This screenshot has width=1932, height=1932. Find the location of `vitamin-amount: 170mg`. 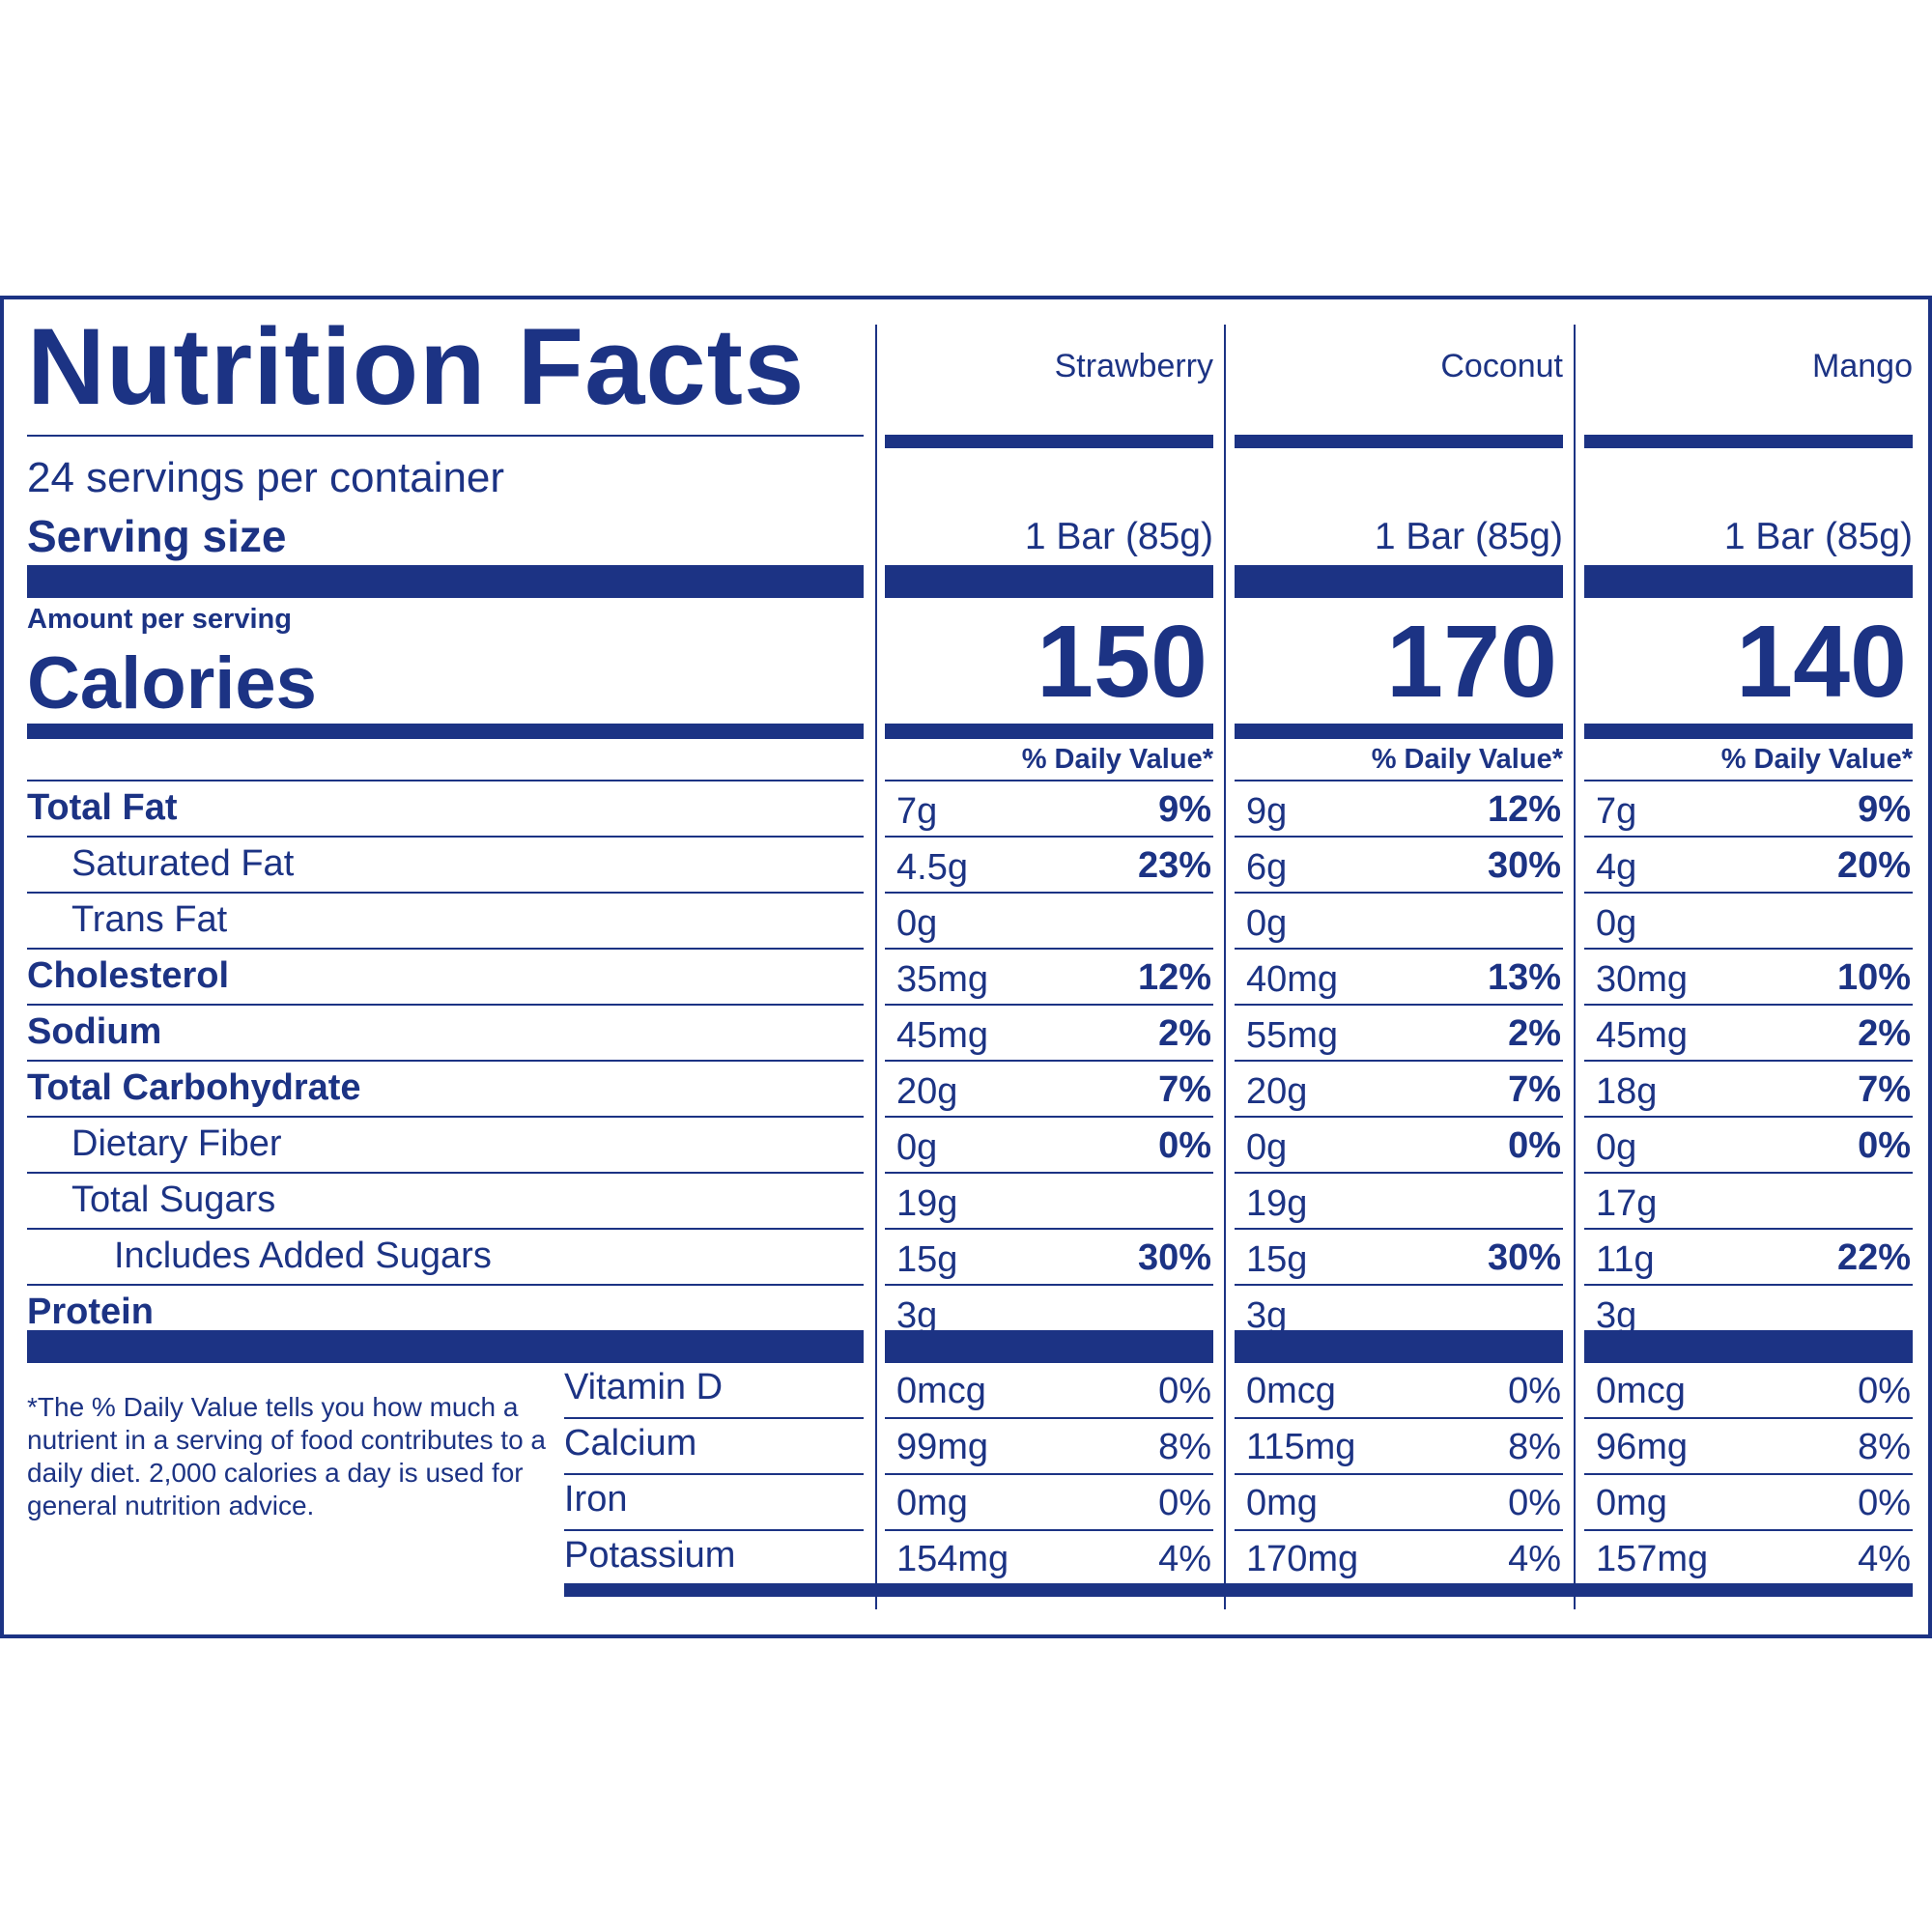

vitamin-amount: 170mg is located at coordinates (1302, 1559).